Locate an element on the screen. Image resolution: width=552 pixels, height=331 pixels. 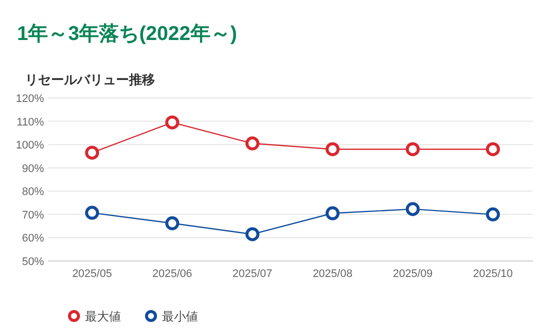
title: 1年～3年落ち(2022年～) is located at coordinates (127, 34).